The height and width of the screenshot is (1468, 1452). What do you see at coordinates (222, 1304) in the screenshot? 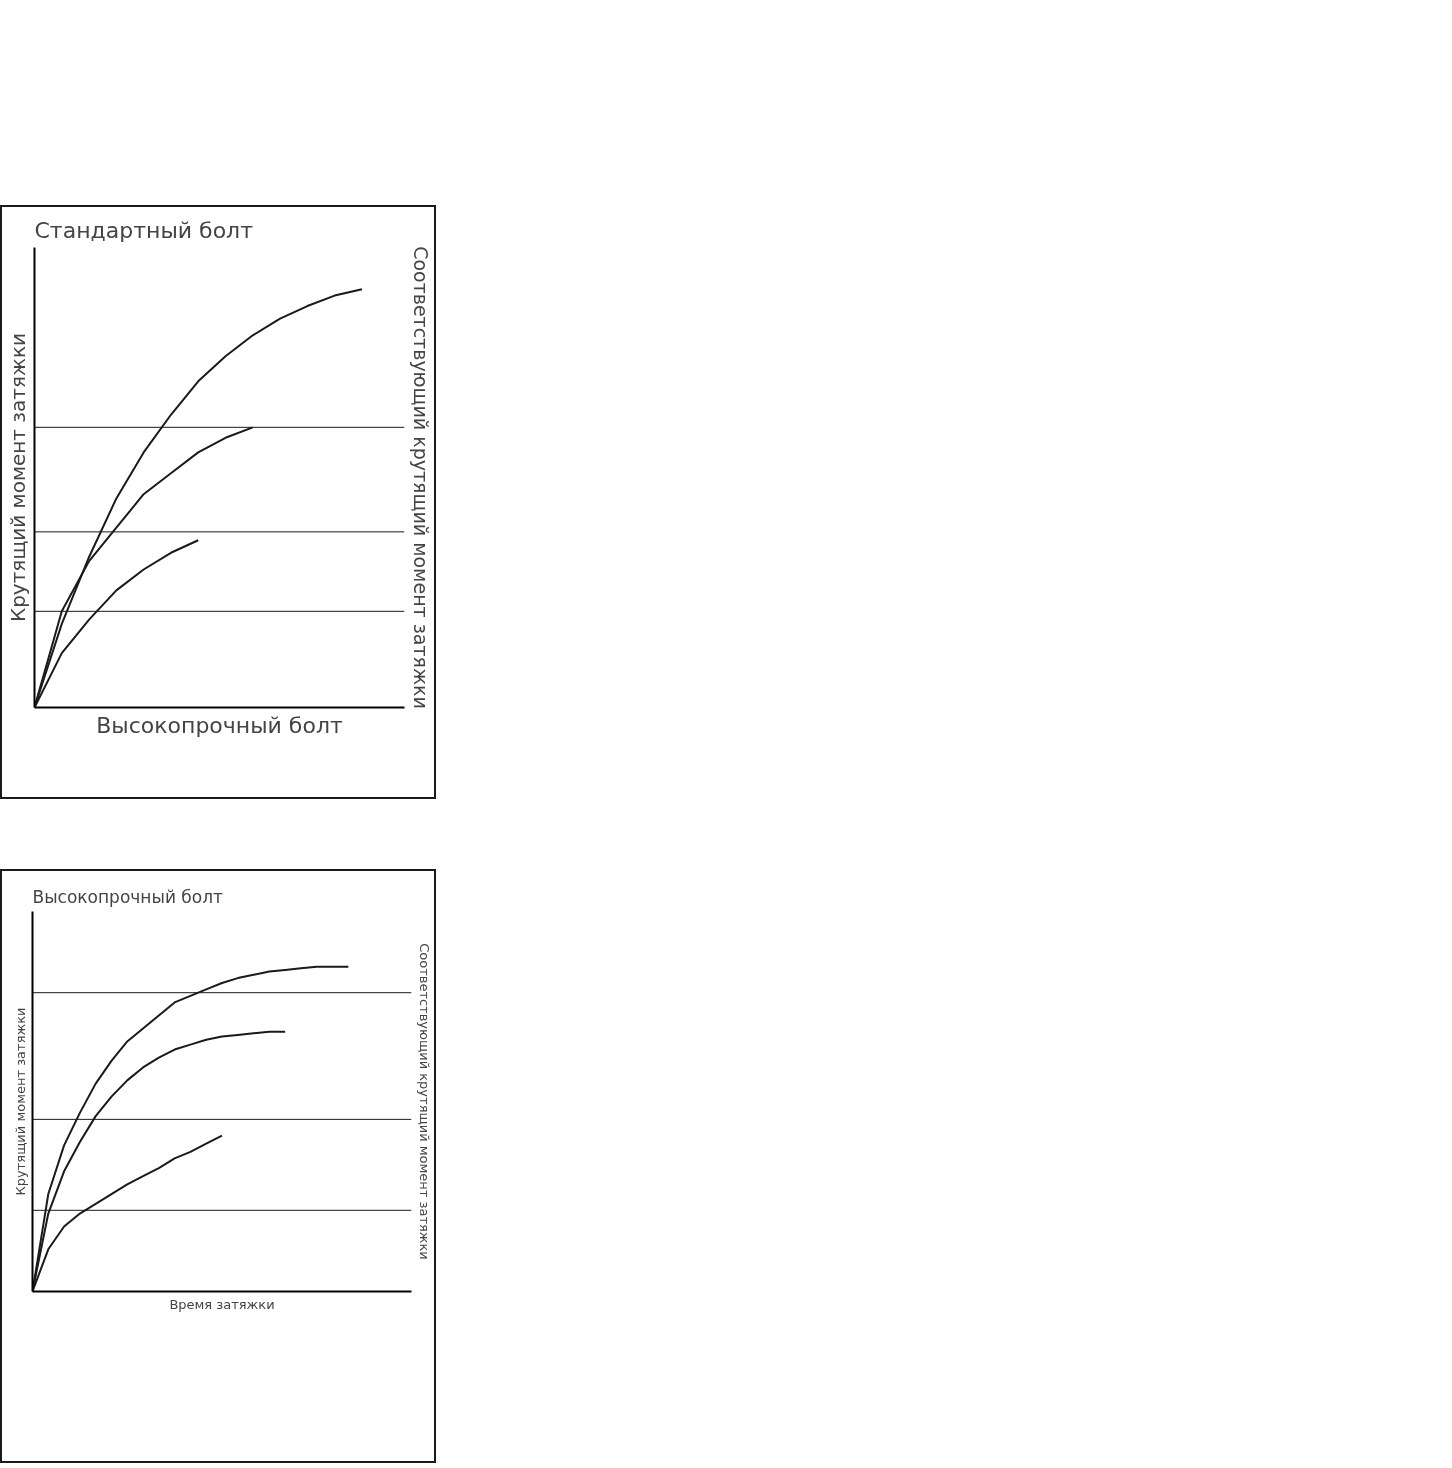
I see `x-axis-title: Время затяжки` at bounding box center [222, 1304].